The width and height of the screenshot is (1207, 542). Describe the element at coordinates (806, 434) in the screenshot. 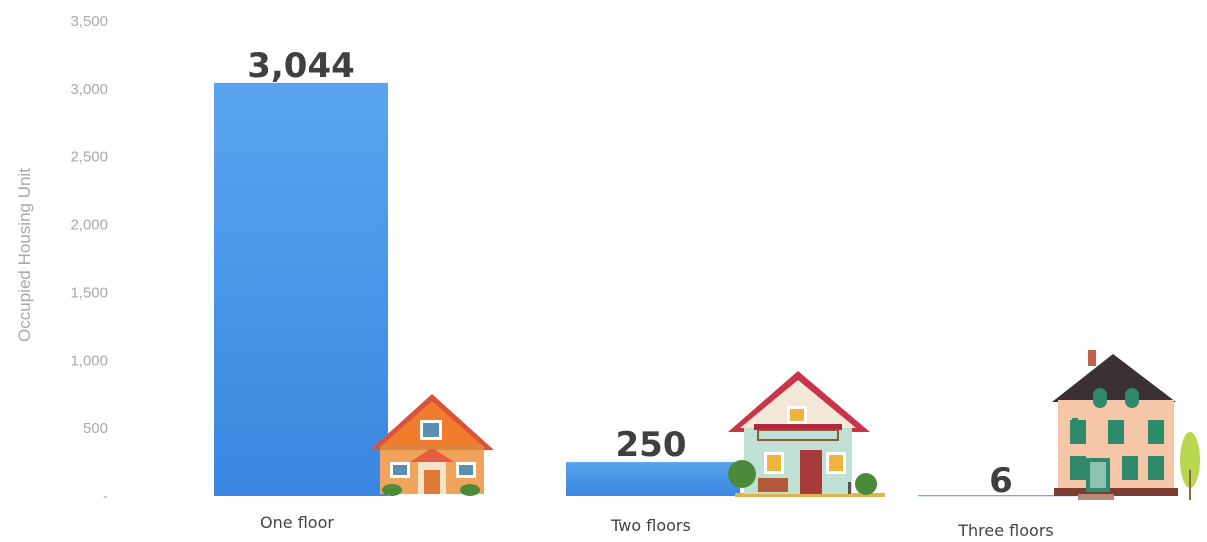

I see `two-floor-house-icon` at that location.